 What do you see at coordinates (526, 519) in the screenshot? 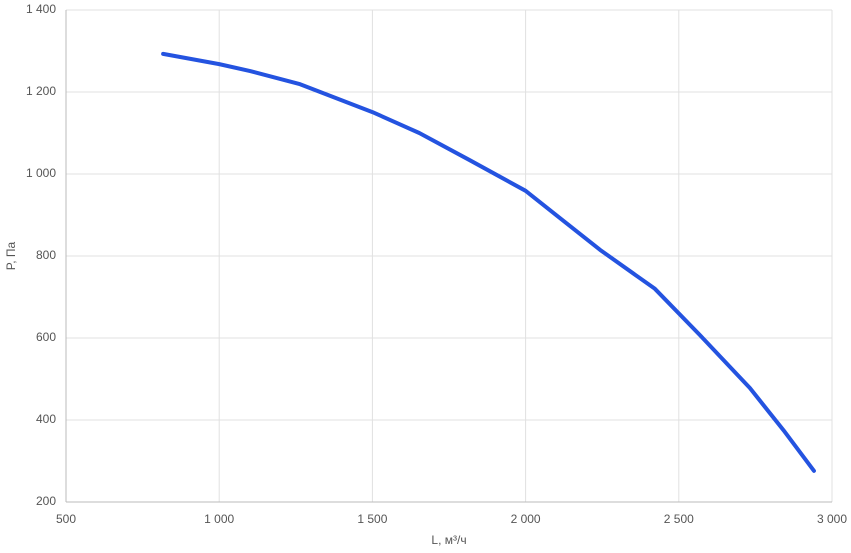
I see `x-tick-label: 2 000` at bounding box center [526, 519].